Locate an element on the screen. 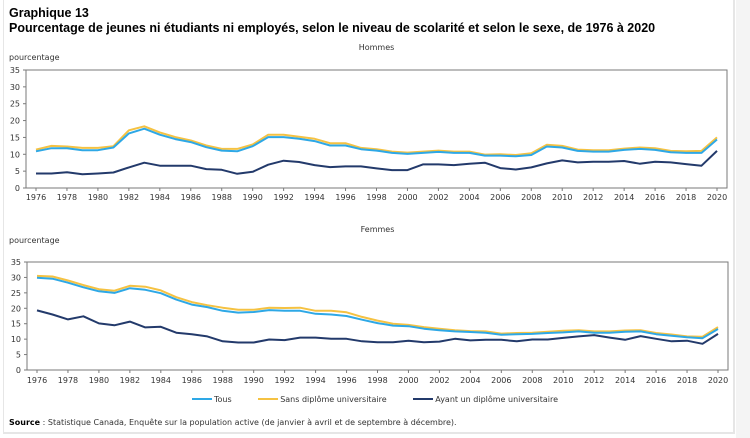  series-line-ayant-un-diplome-universitaire-hommes is located at coordinates (377, 163).